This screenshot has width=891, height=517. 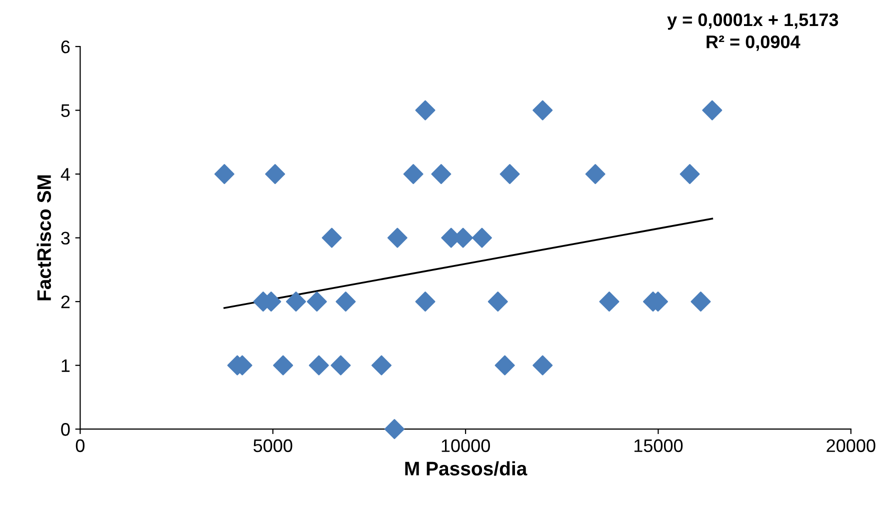 I want to click on y-tick-label: 5, so click(x=65, y=111).